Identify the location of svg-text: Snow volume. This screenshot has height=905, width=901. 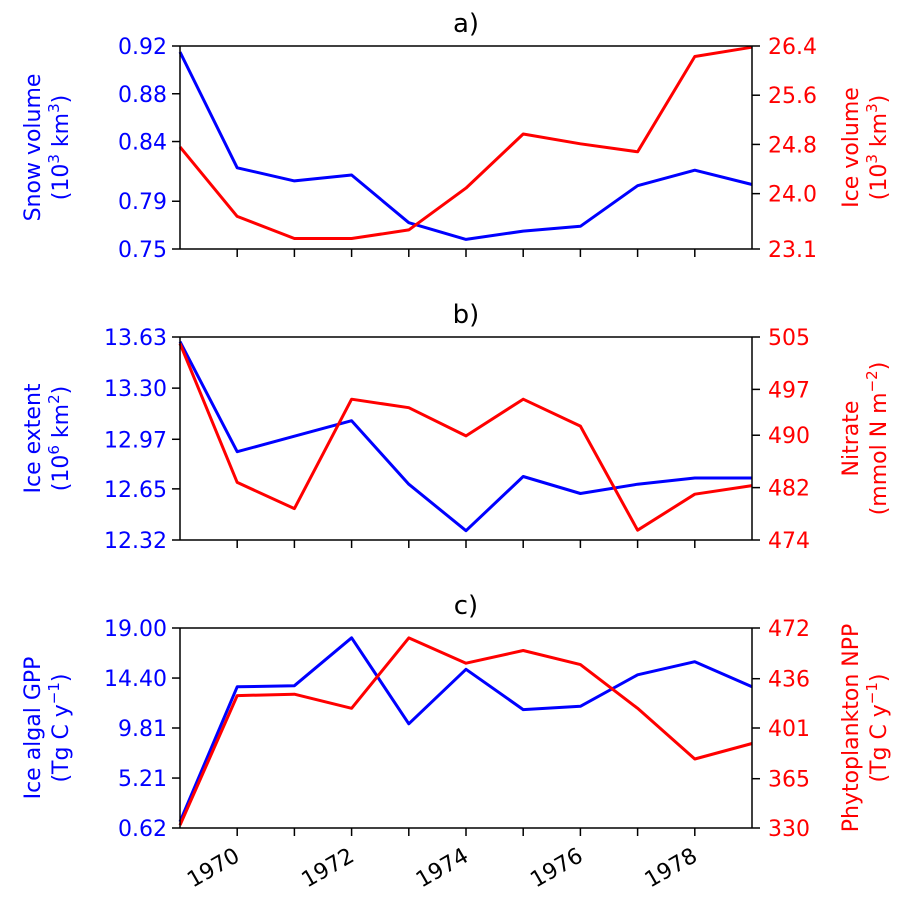
(33, 148).